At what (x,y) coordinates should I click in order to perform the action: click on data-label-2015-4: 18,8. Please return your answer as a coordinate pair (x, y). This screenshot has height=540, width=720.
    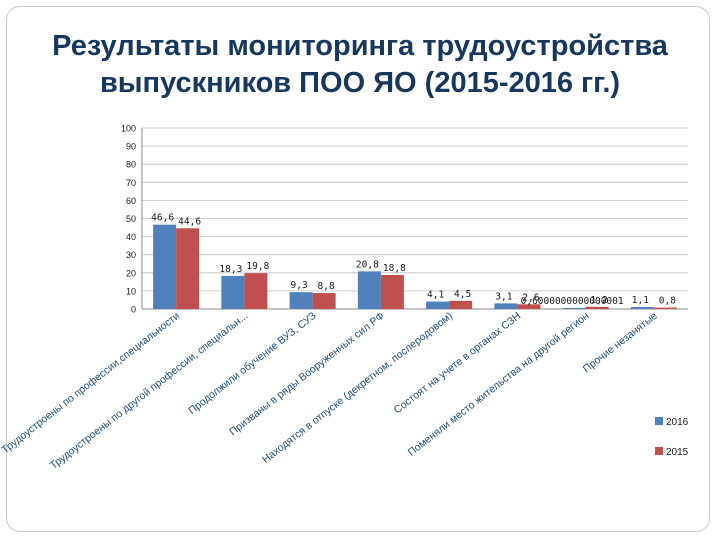
    Looking at the image, I should click on (394, 268).